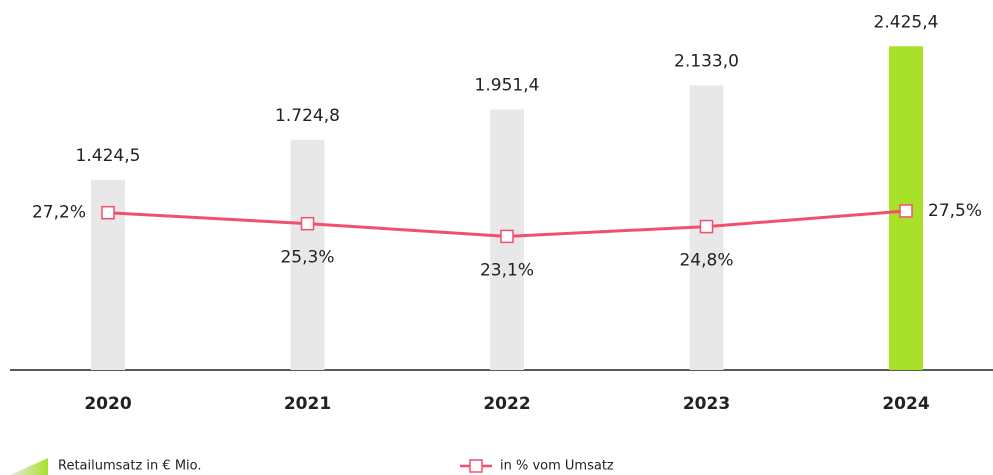 The height and width of the screenshot is (475, 993). I want to click on bar-value-label: 2.425,4, so click(906, 22).